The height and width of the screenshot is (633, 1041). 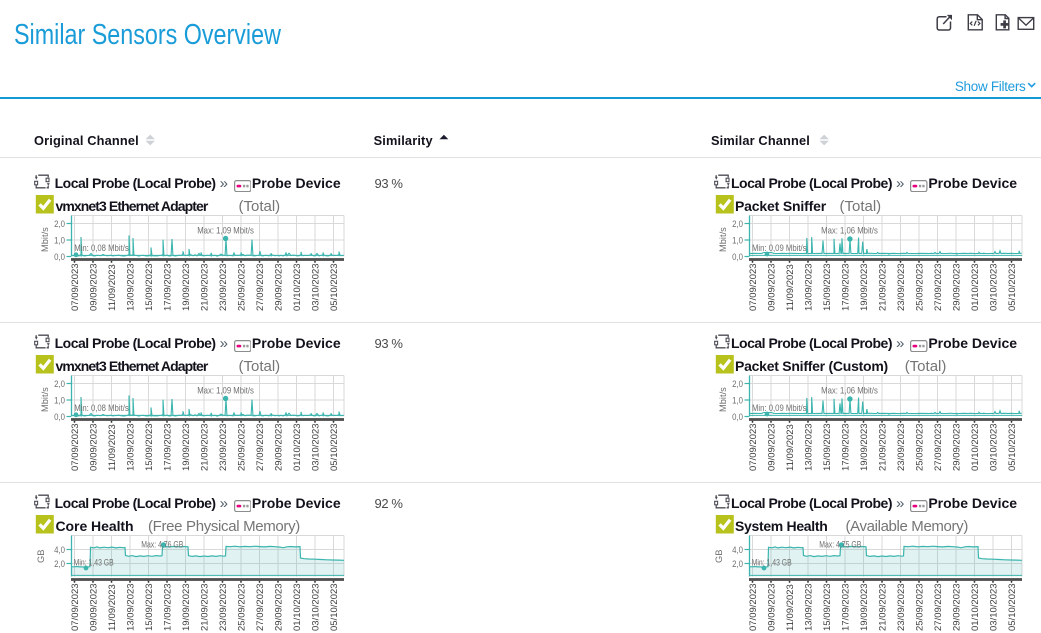 I want to click on svg-text: 4,0, so click(x=737, y=549).